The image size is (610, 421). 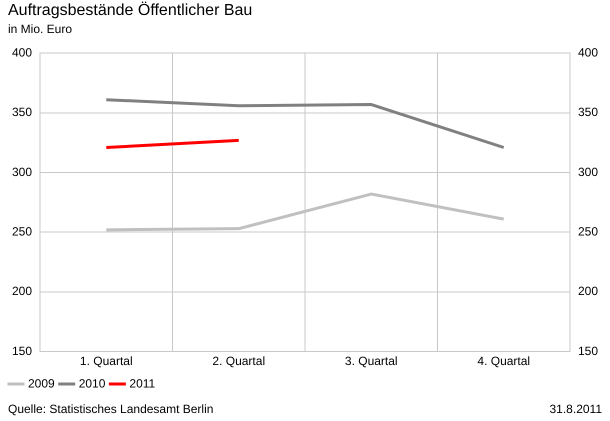 What do you see at coordinates (239, 361) in the screenshot?
I see `x-tick-label: 2. Quartal` at bounding box center [239, 361].